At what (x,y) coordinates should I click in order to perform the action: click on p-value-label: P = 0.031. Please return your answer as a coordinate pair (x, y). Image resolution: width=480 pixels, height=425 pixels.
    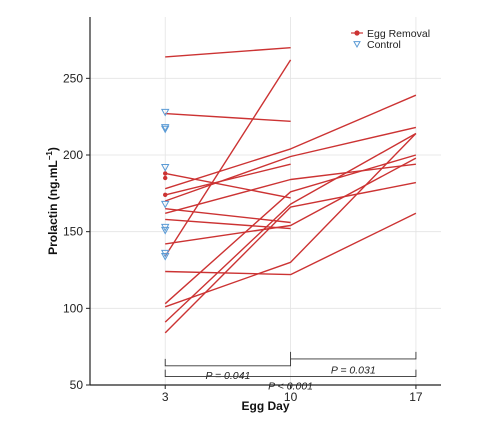
    Looking at the image, I should click on (353, 371).